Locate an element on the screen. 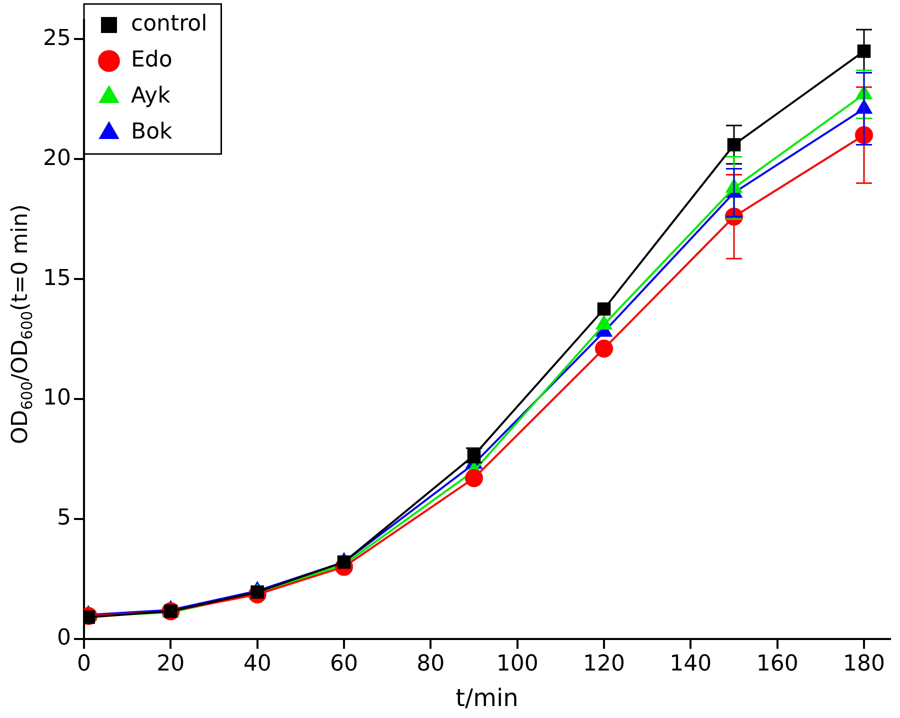  y-tick-label: 10 is located at coordinates (56, 398).